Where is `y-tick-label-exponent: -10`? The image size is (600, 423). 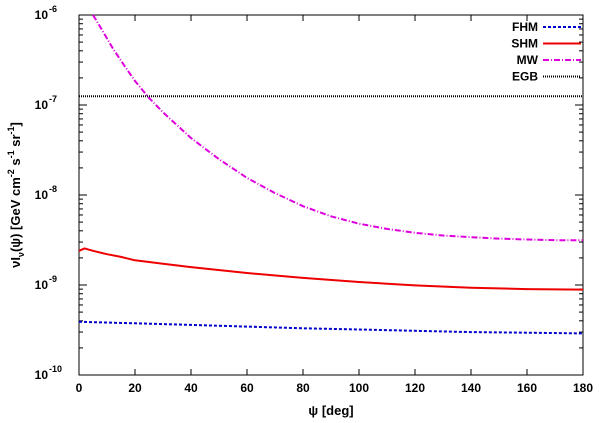
y-tick-label-exponent: -10 is located at coordinates (55, 369).